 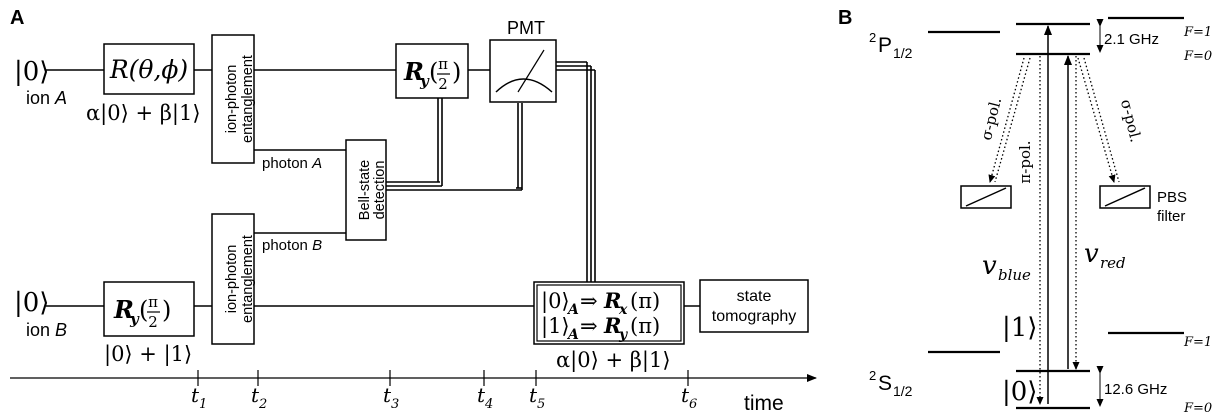 What do you see at coordinates (1131, 39) in the screenshot?
I see `p-splitting-label: 2.1 GHz` at bounding box center [1131, 39].